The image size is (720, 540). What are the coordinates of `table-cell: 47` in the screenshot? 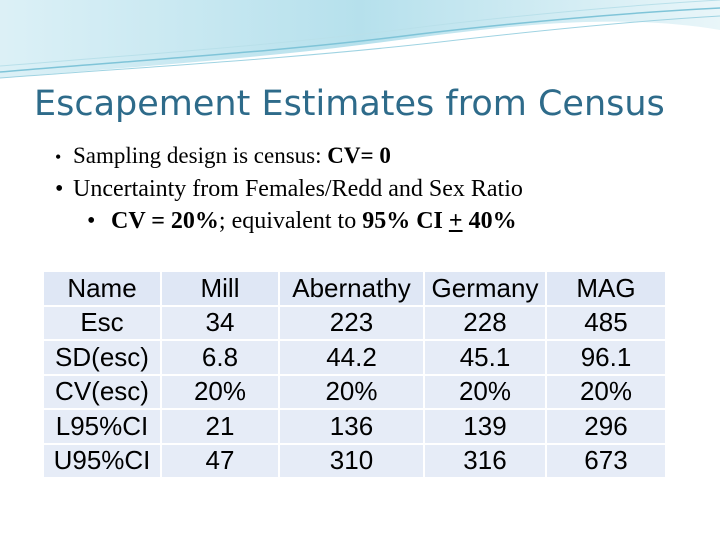 It's located at (220, 460).